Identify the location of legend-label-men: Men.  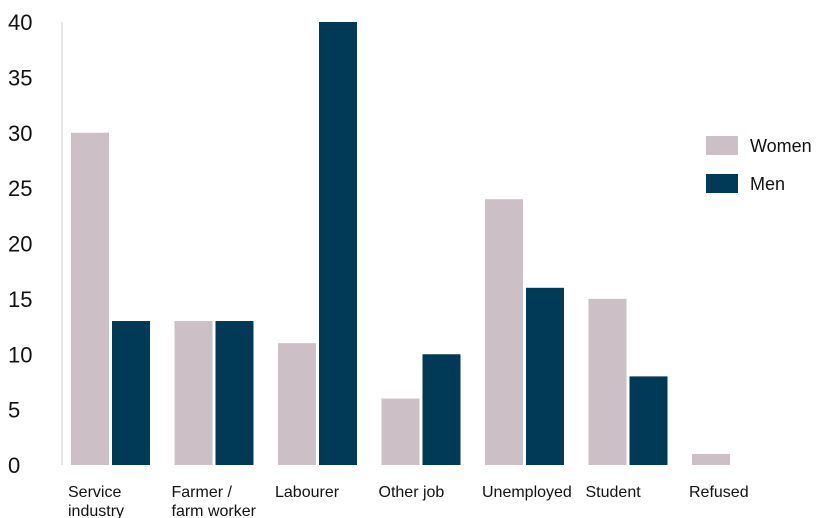
(767, 184).